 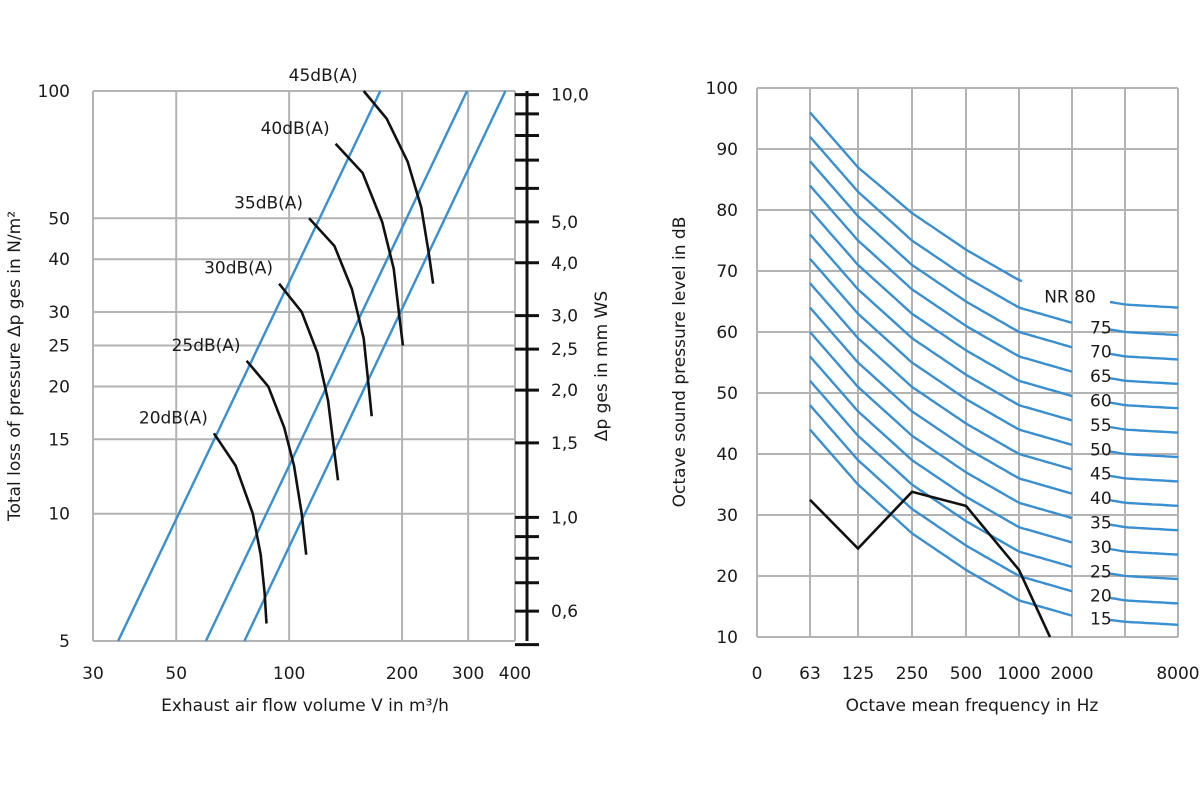 I want to click on x-tick-label: 100, so click(x=289, y=674).